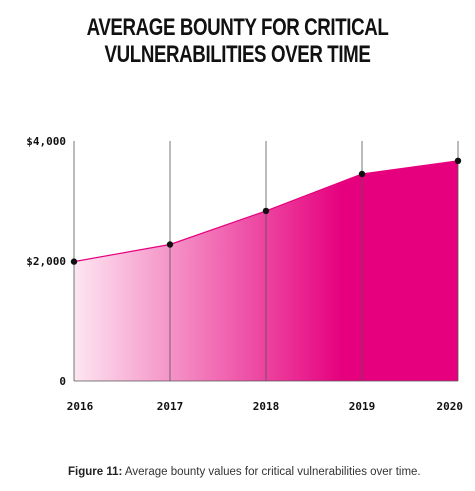 The image size is (475, 491). What do you see at coordinates (74, 261) in the screenshot?
I see `data-point-2016` at bounding box center [74, 261].